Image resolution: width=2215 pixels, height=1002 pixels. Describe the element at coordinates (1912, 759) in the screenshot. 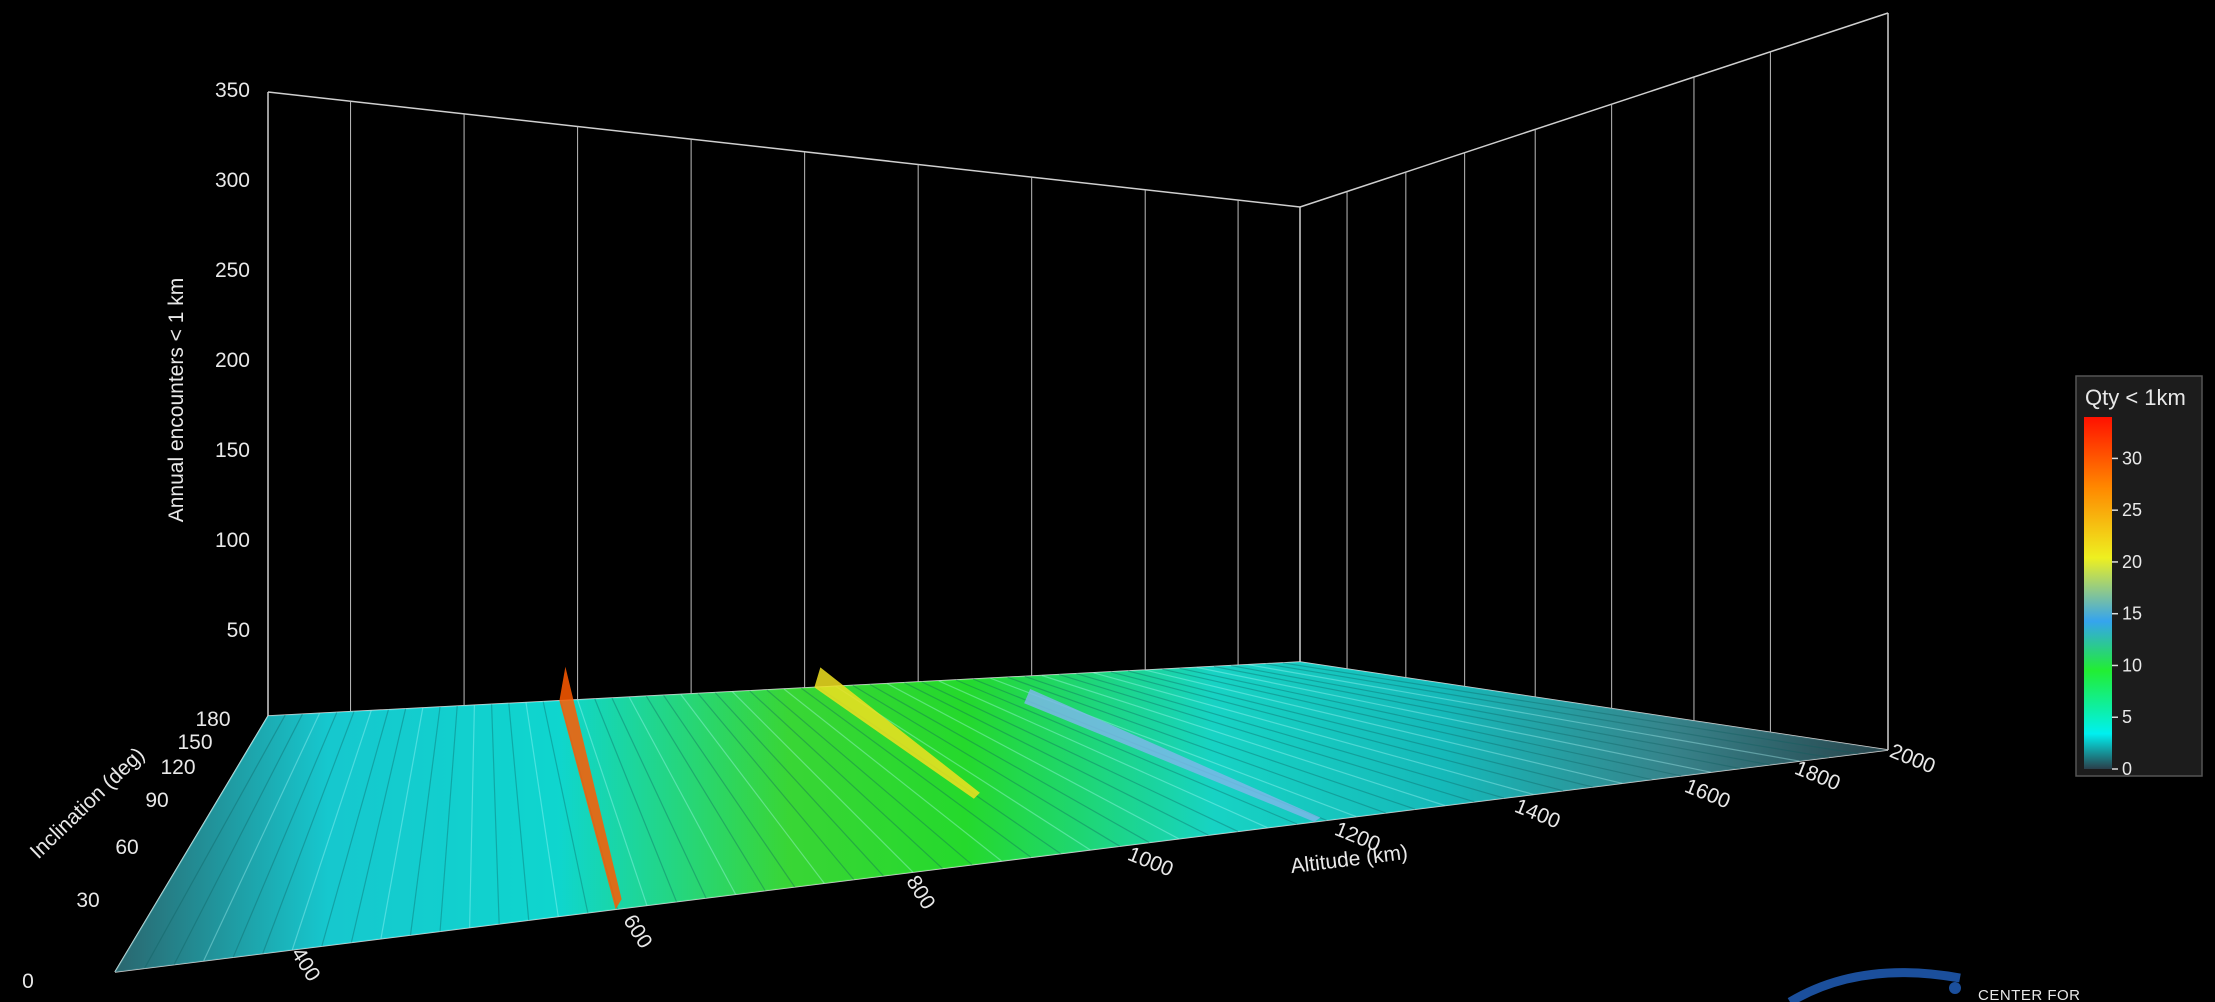

I see `x-tick-label: 2000` at that location.